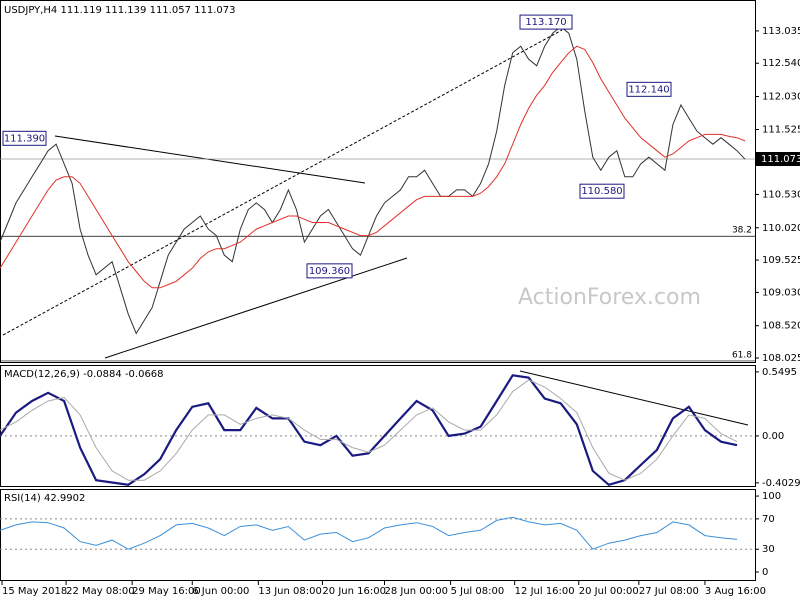 The image size is (800, 600). I want to click on annotation-label: 112.140, so click(648, 89).